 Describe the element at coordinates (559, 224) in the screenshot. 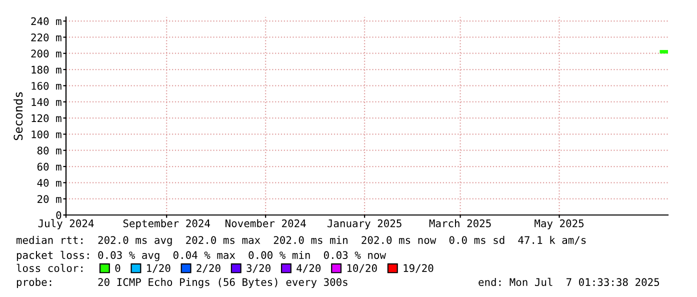

I see `x-tick-label: May 2025` at that location.